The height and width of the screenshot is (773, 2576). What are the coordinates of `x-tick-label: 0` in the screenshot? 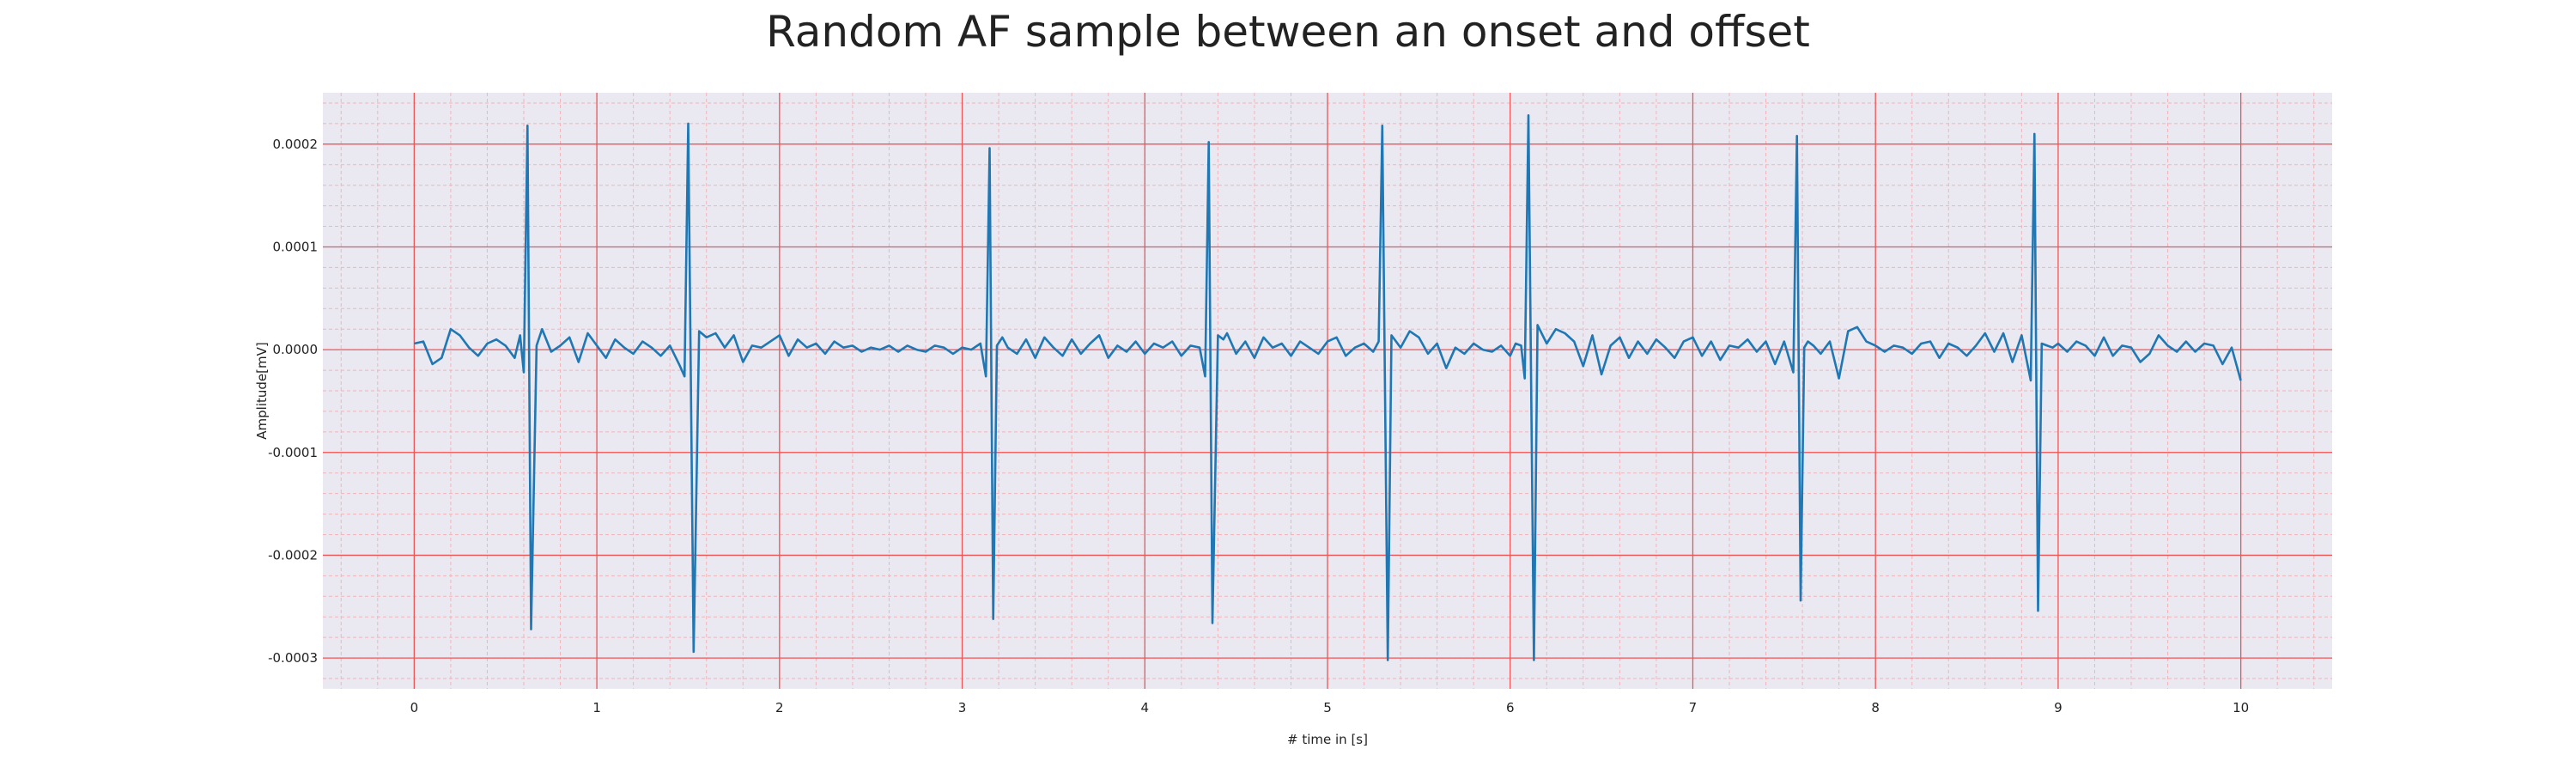 It's located at (414, 707).